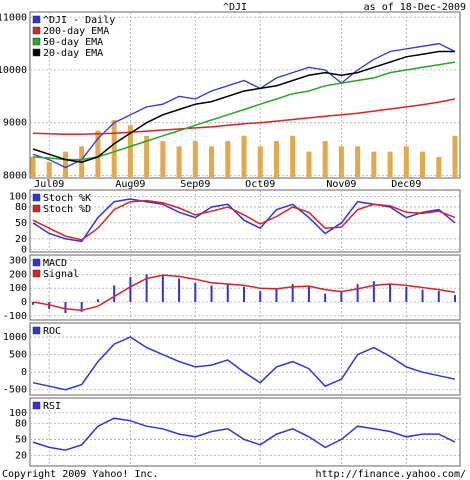 The image size is (470, 480). What do you see at coordinates (79, 20) in the screenshot?
I see `legend-label: ^DJI - Daily` at bounding box center [79, 20].